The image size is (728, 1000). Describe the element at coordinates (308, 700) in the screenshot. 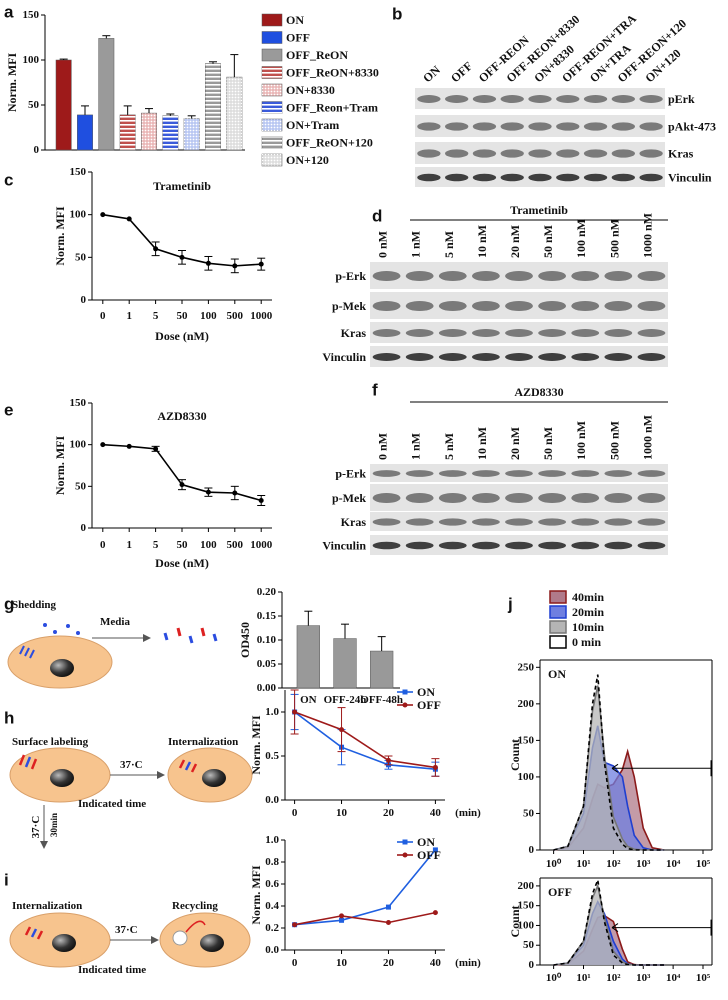

I see `x-tick-label: ON` at that location.